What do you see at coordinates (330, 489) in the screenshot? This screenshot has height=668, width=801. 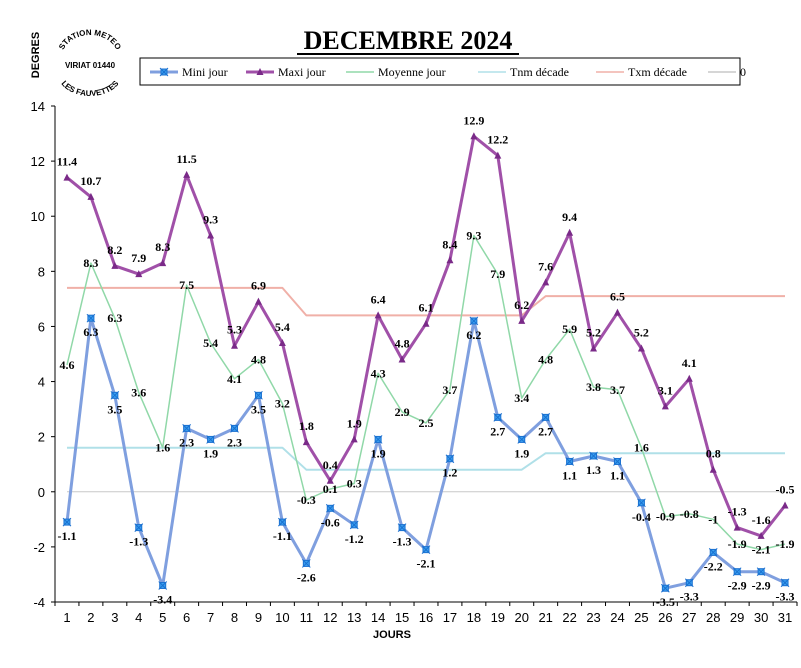 I see `moyenne-jour-label: 0.1` at bounding box center [330, 489].